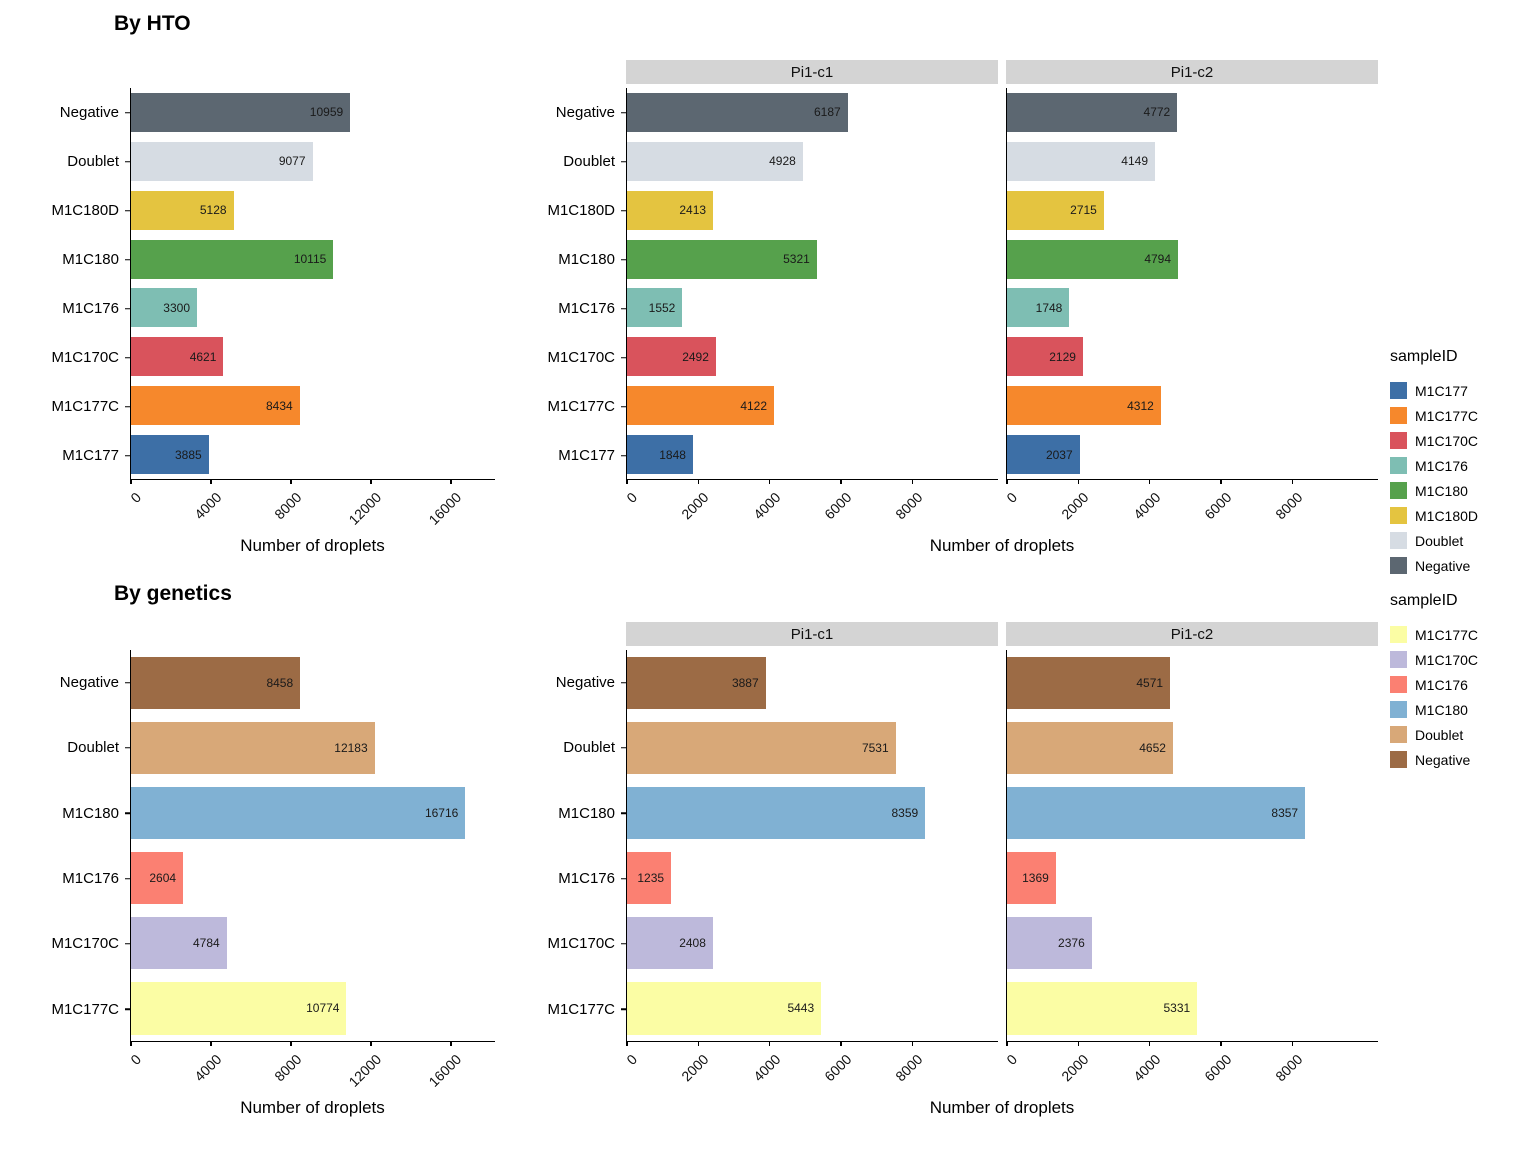  I want to click on x-axis: 0 2000 4000 6000 8000, so click(1190, 506).